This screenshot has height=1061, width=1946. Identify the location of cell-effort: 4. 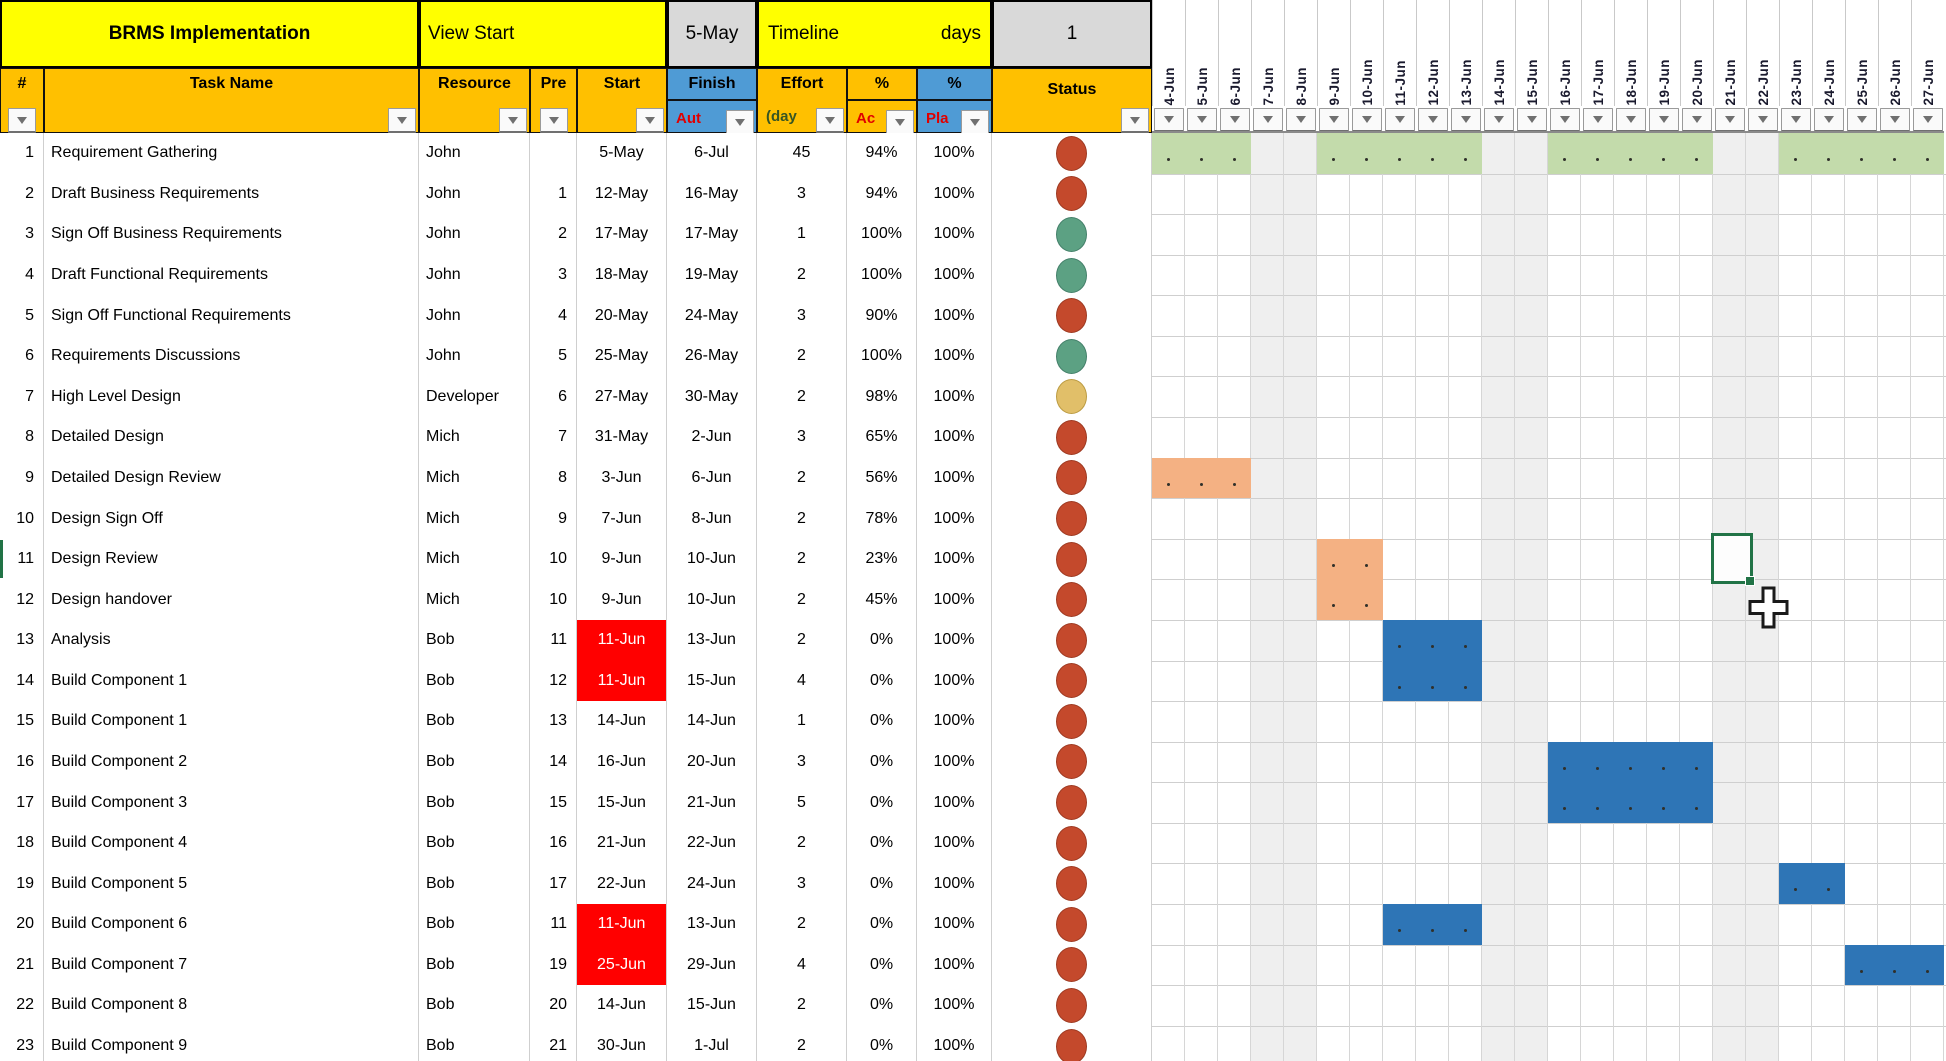
(802, 681).